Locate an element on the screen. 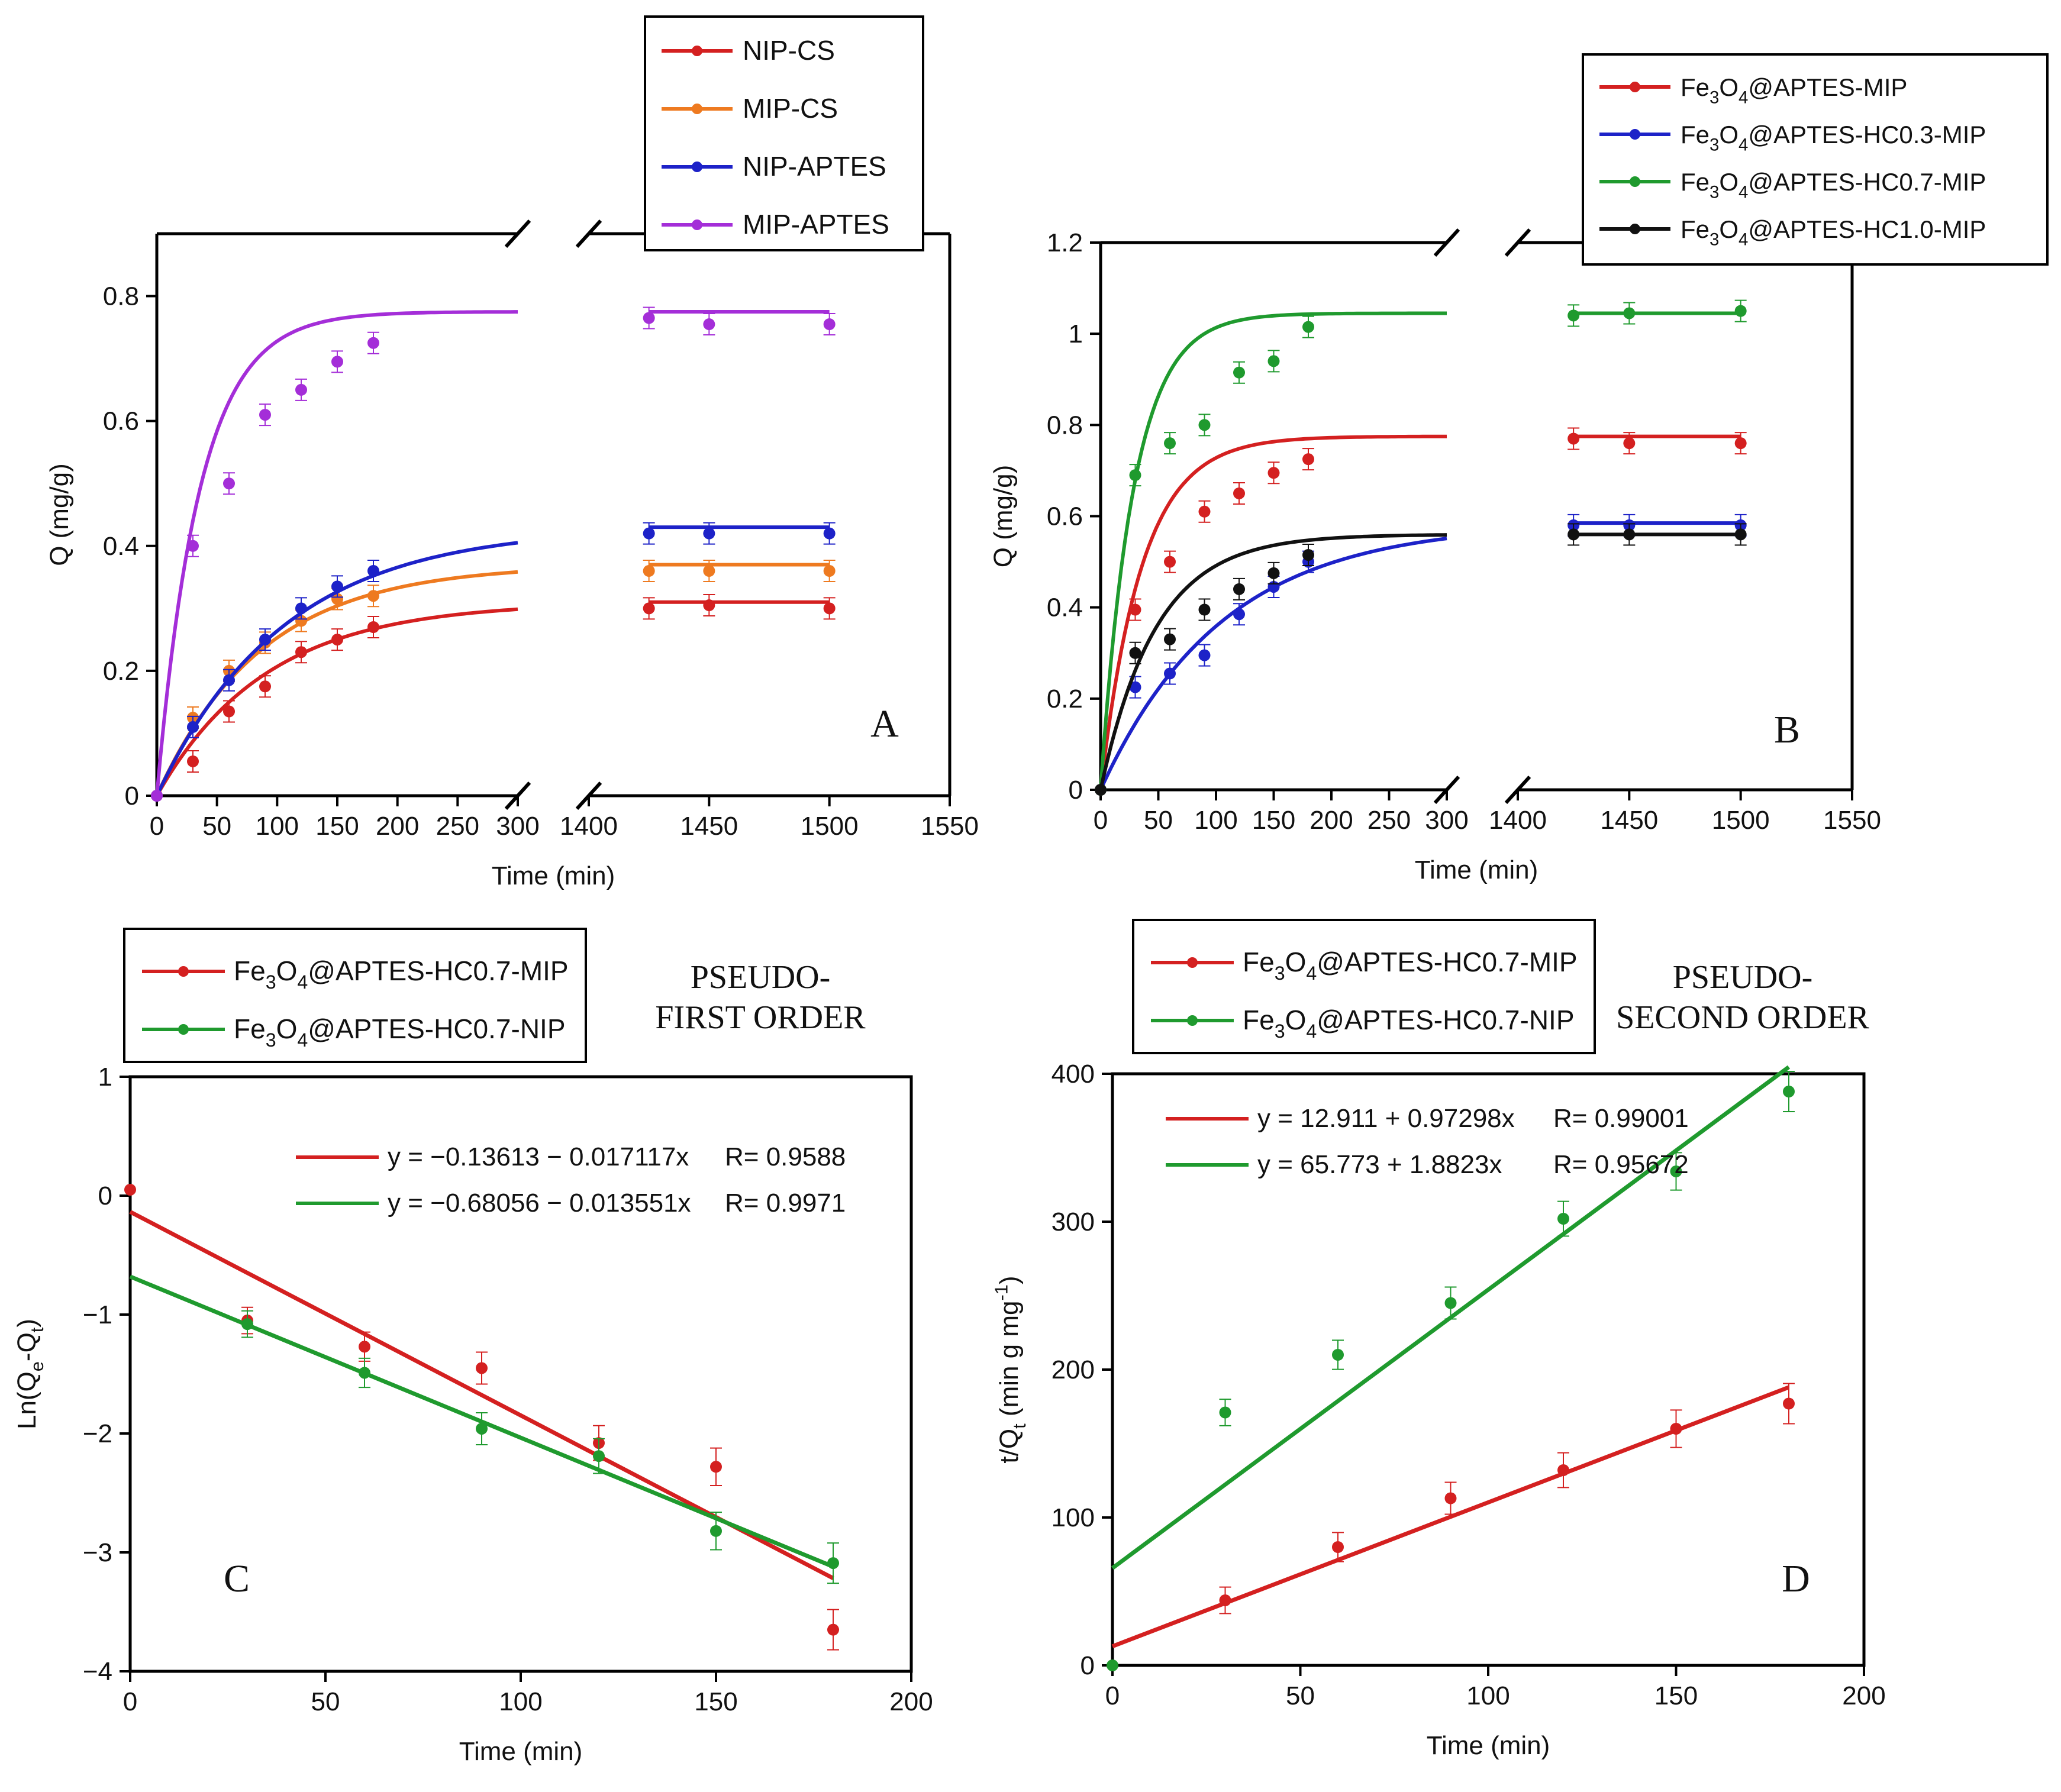 The image size is (2061, 1792). panel-b-y-tick-label: 1.2 is located at coordinates (1065, 242).